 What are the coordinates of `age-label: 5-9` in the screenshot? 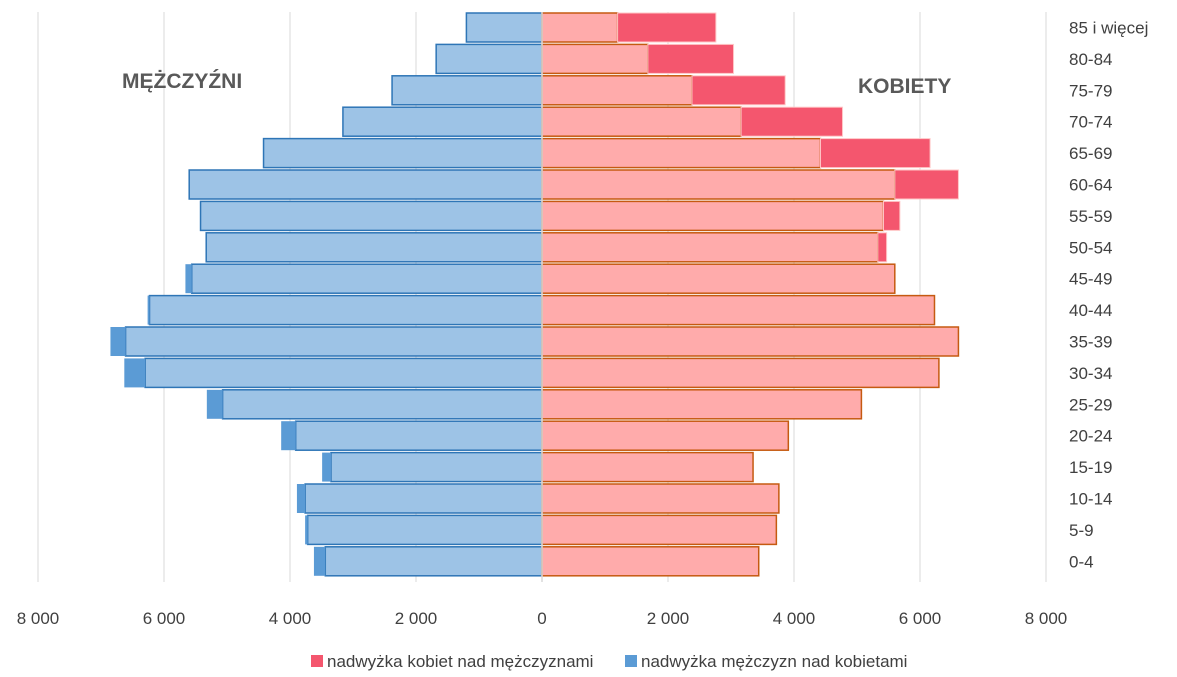 It's located at (1081, 530).